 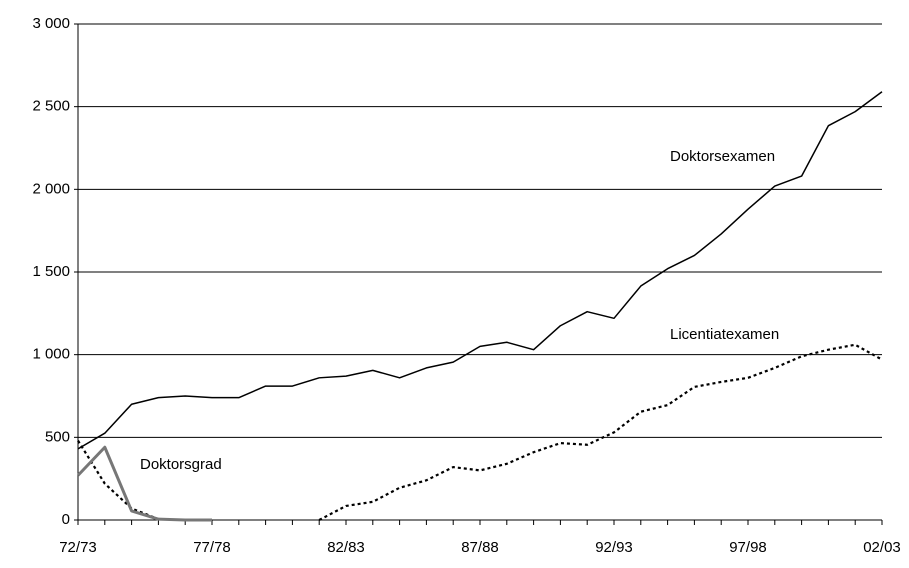 What do you see at coordinates (57, 436) in the screenshot?
I see `y-tick-label: 500` at bounding box center [57, 436].